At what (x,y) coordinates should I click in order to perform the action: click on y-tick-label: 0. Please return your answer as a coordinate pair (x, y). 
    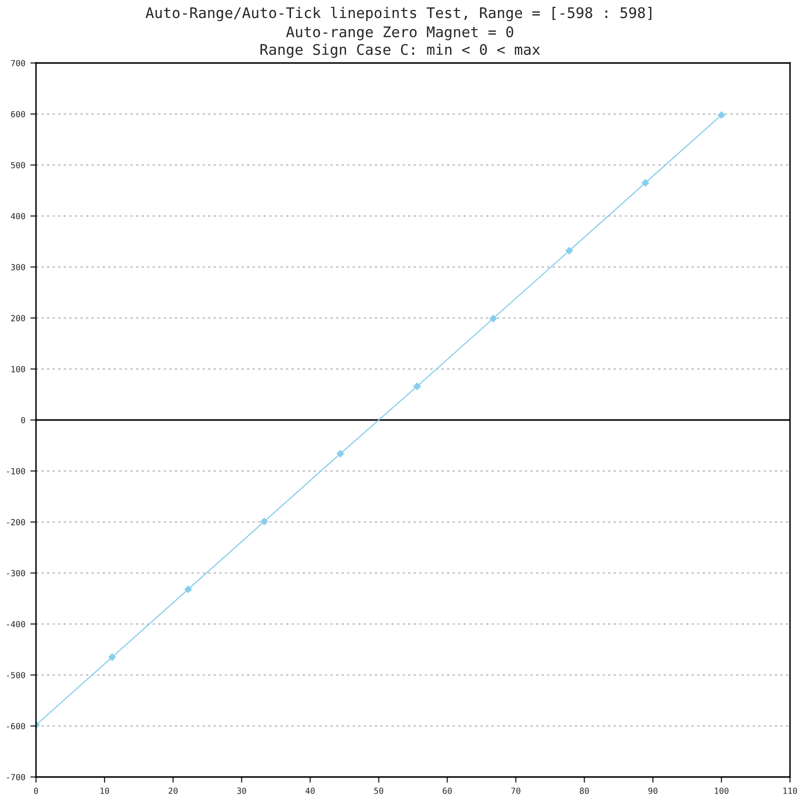
    Looking at the image, I should click on (23, 420).